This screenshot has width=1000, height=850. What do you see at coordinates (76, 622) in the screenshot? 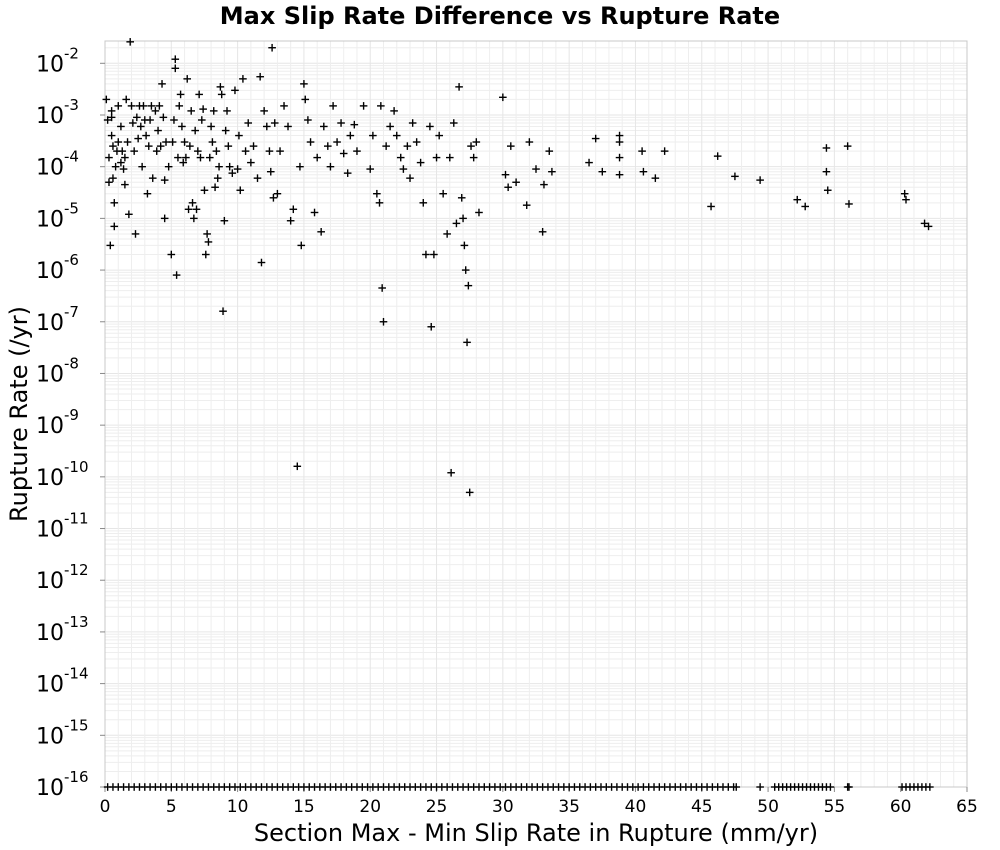
I see `y-tick-exponent: -13` at bounding box center [76, 622].